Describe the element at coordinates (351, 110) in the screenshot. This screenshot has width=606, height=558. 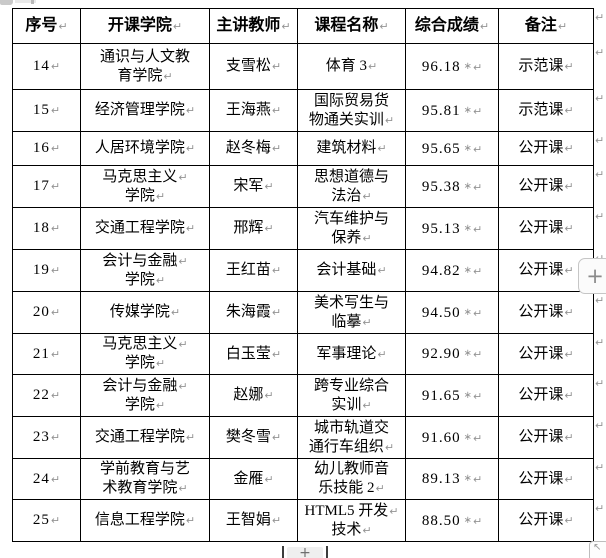
I see `cell-course: 国际贸易货 物通关实训↵` at that location.